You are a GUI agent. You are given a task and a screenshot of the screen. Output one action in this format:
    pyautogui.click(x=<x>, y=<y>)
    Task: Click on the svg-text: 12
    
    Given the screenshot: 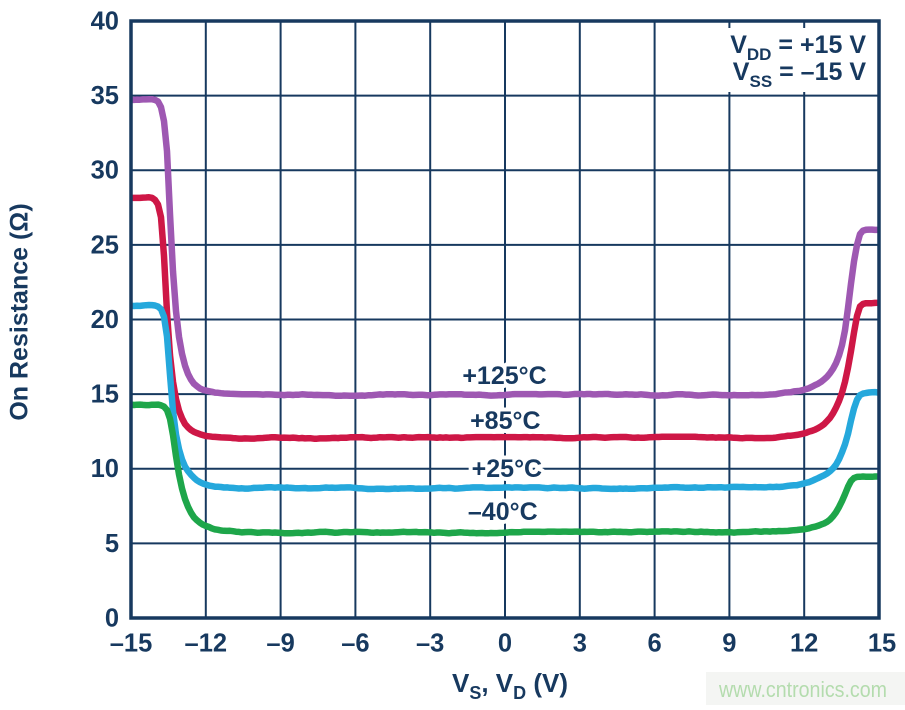 What is the action you would take?
    pyautogui.click(x=804, y=644)
    